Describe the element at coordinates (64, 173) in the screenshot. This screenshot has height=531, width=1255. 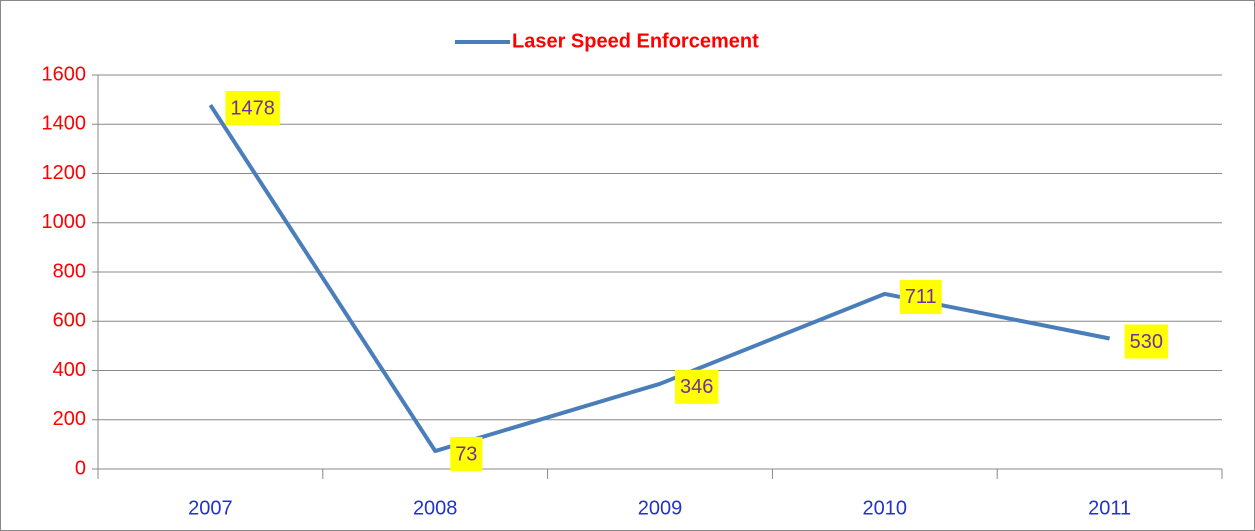
I see `y-tick-label: 1200` at that location.